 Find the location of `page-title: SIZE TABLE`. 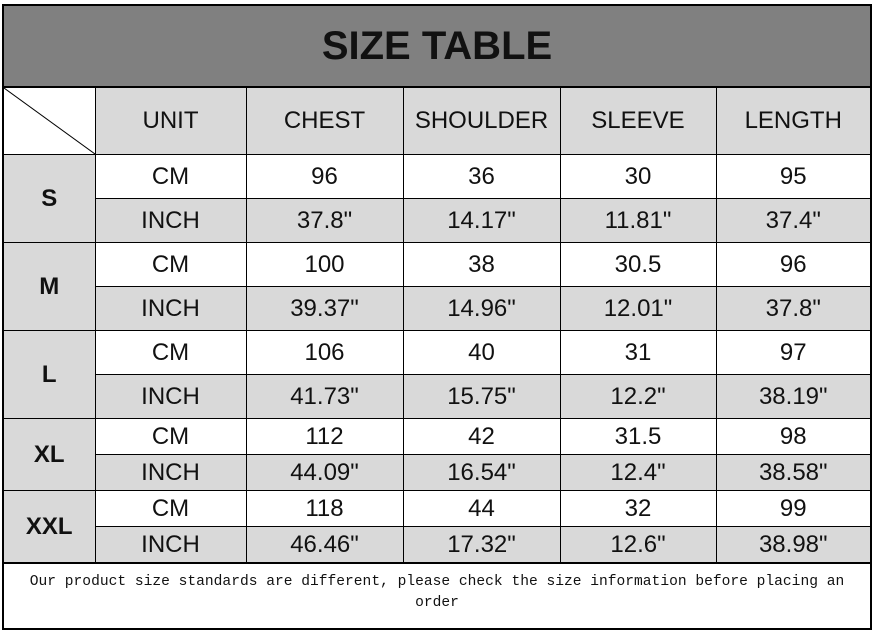

page-title: SIZE TABLE is located at coordinates (437, 46).